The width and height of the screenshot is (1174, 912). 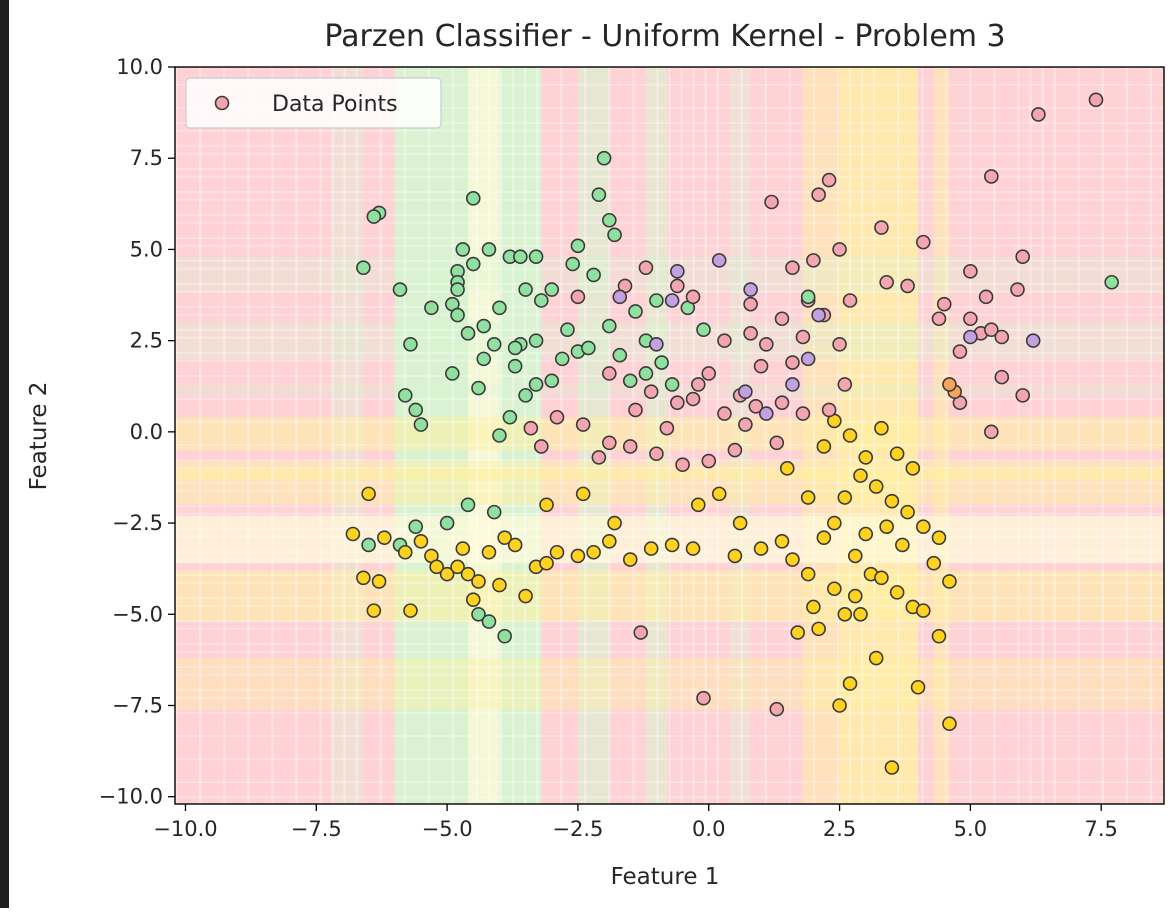 What do you see at coordinates (313, 103) in the screenshot?
I see `legend: Data Points` at bounding box center [313, 103].